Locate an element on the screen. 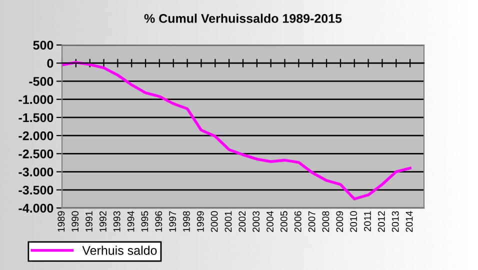 Image resolution: width=478 pixels, height=270 pixels. x-tick-label: 2010 is located at coordinates (353, 221).